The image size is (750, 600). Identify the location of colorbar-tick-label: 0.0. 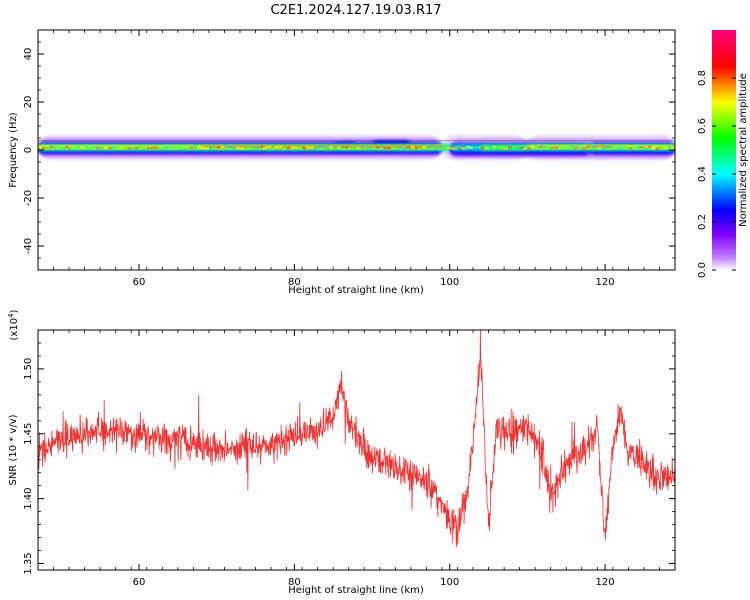
(702, 270).